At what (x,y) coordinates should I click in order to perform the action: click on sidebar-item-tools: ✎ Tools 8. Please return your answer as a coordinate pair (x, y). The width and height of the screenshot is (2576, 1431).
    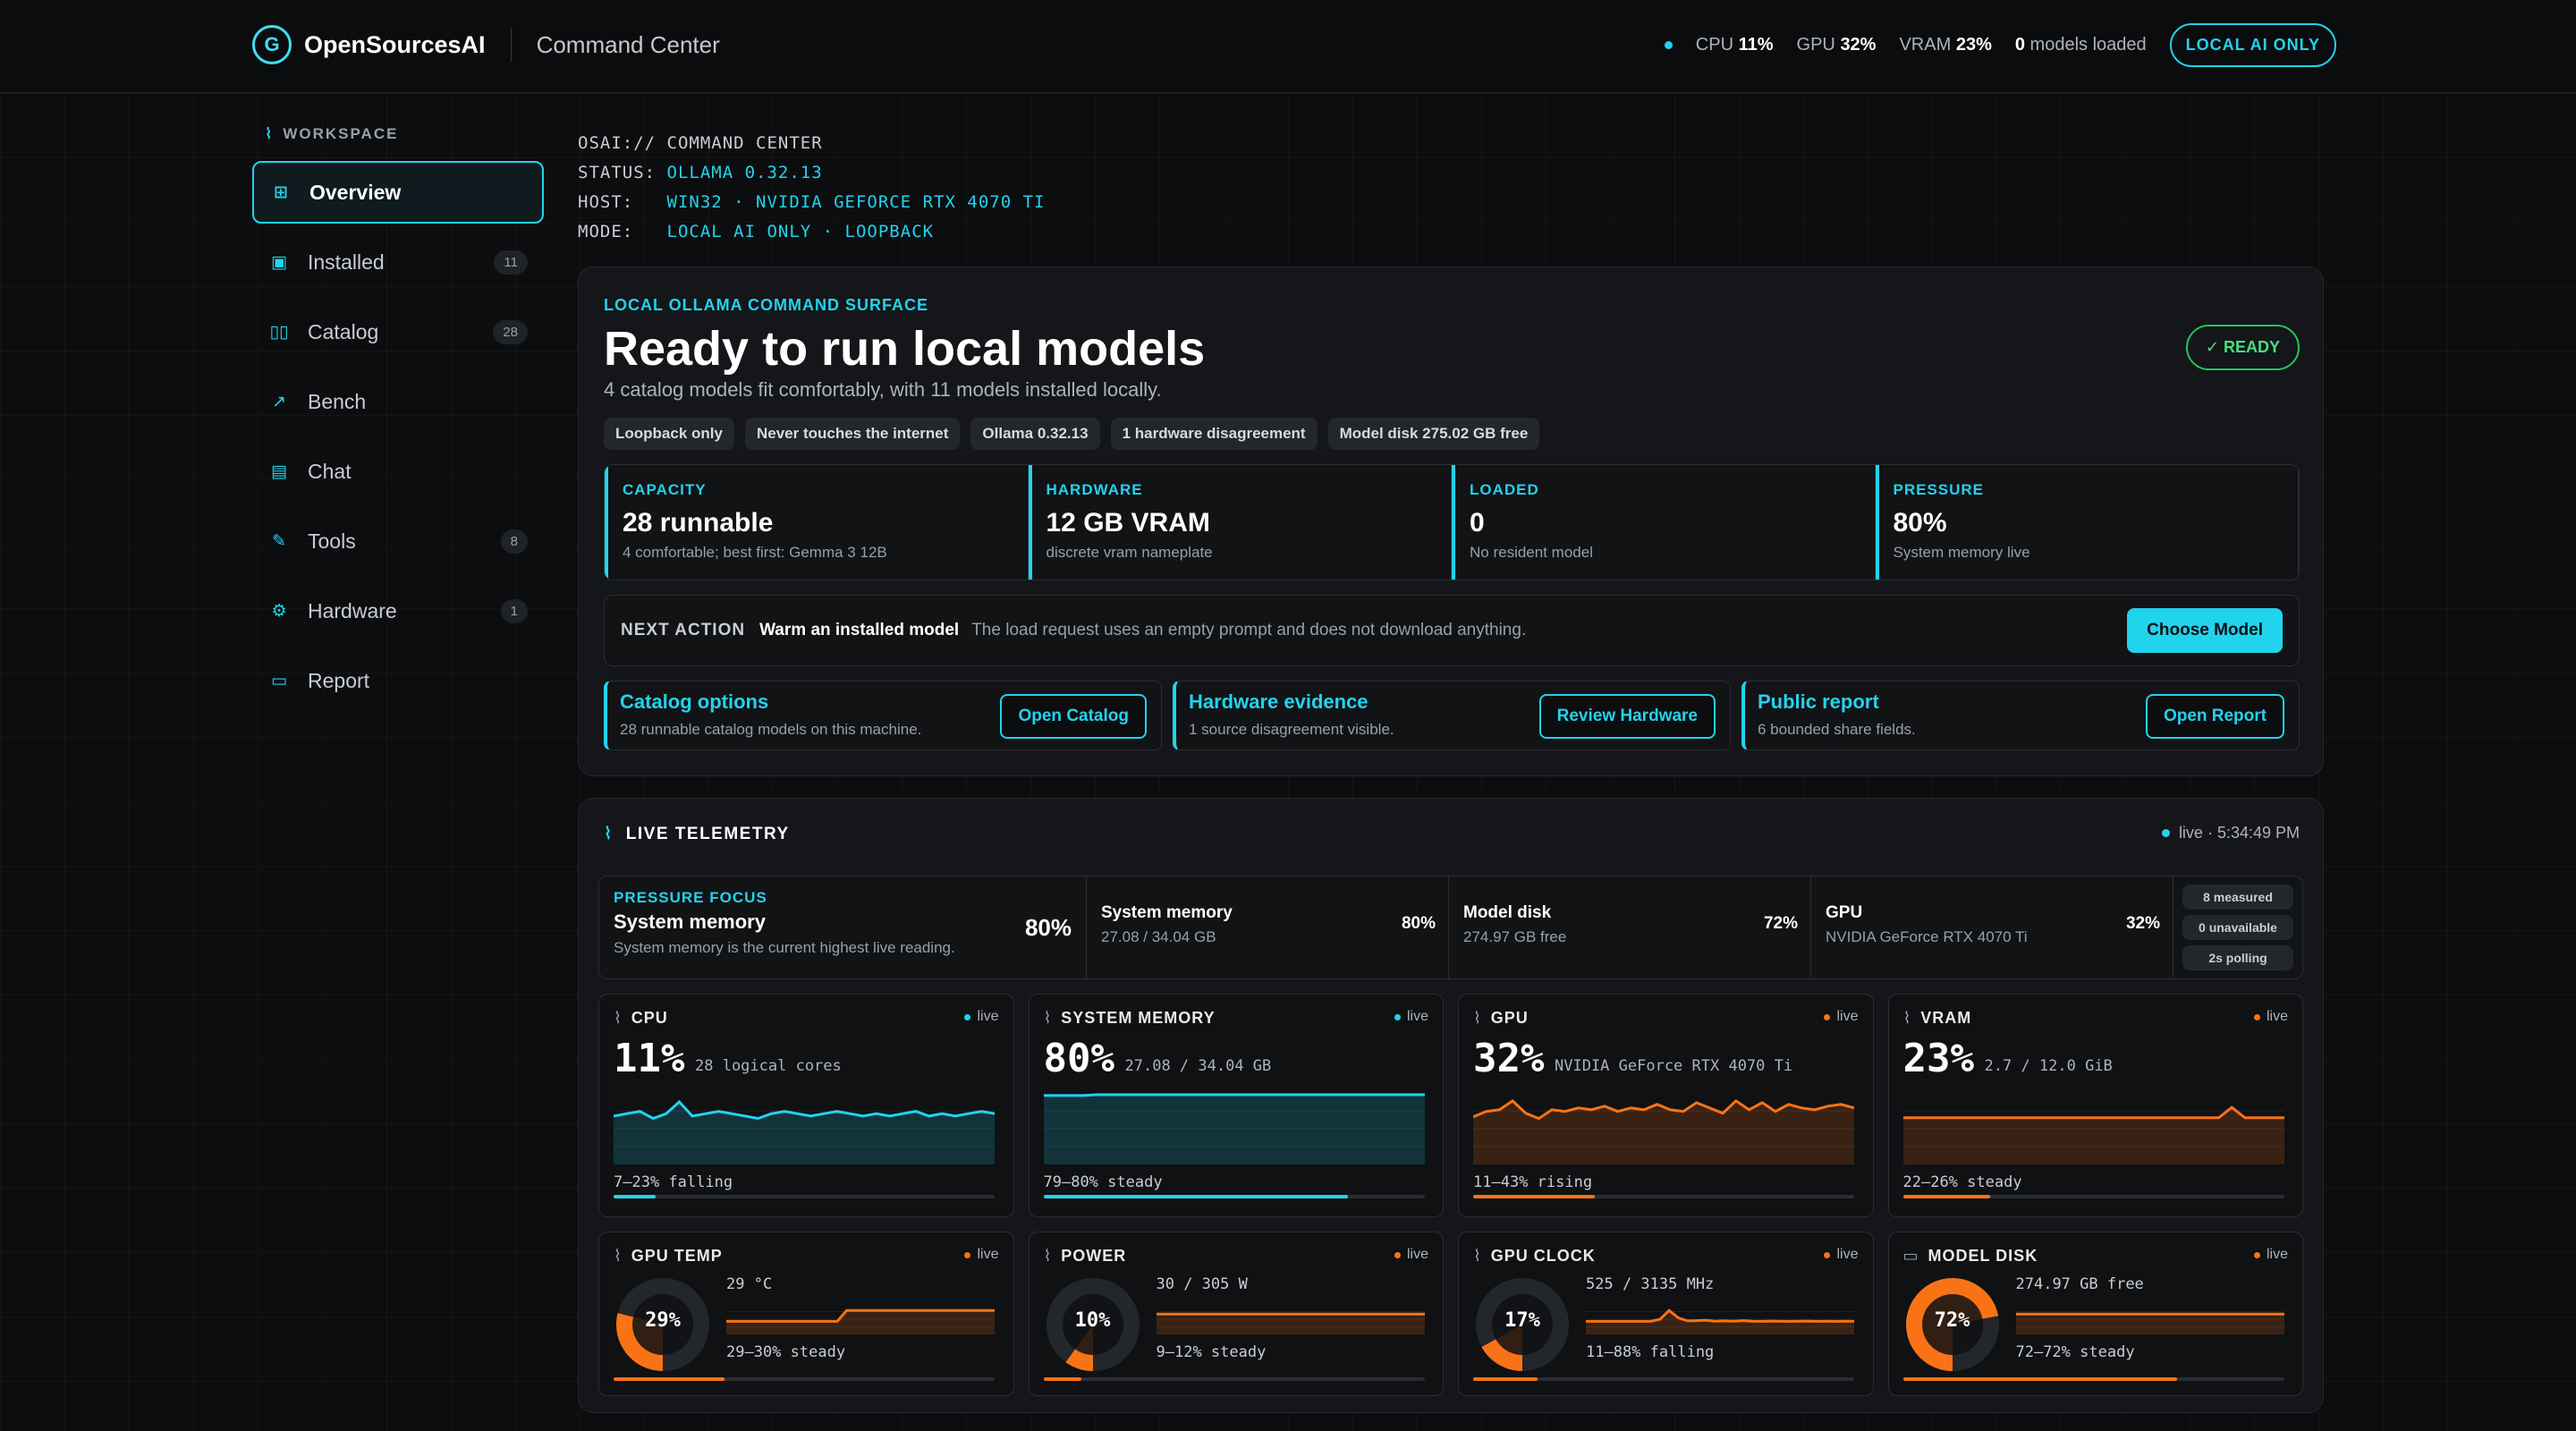
    Looking at the image, I should click on (398, 541).